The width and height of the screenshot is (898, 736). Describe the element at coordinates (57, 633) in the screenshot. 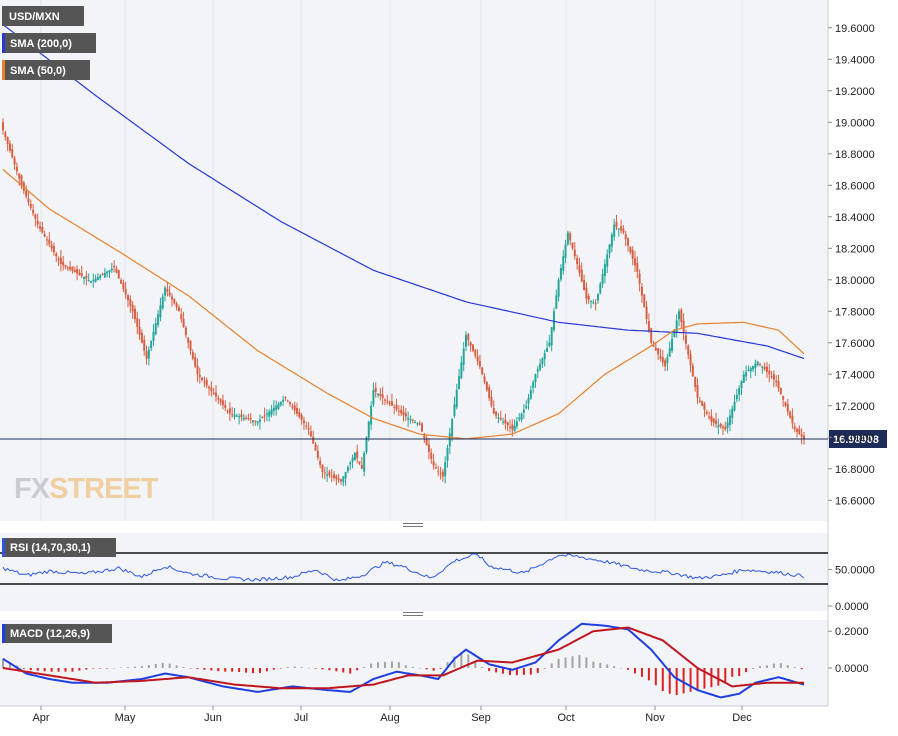

I see `legend-macd: MACD (12,26,9)` at that location.